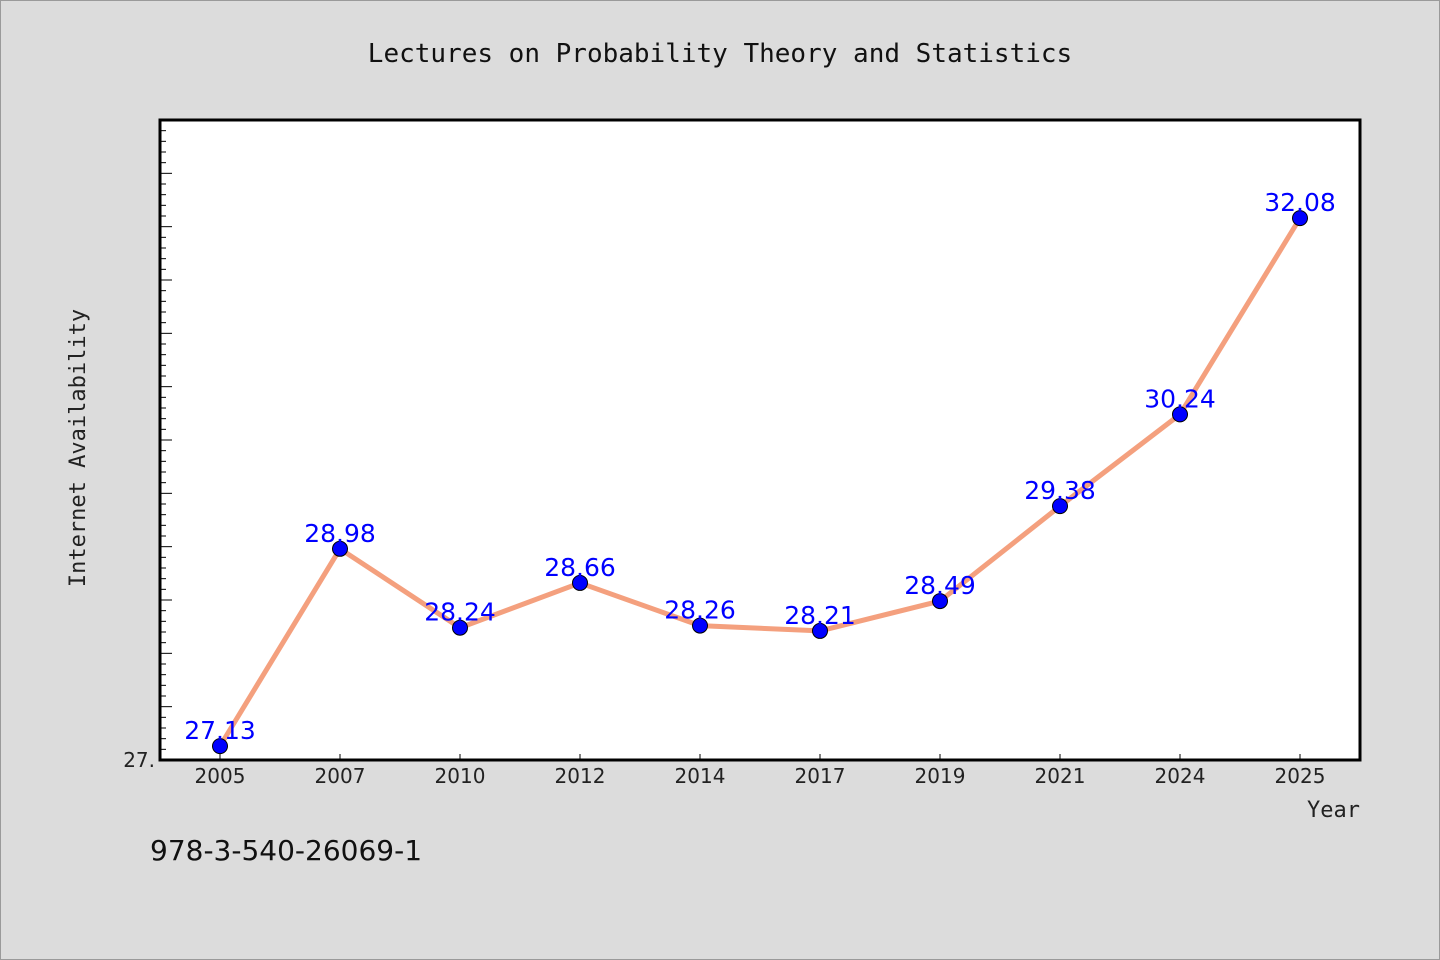 The width and height of the screenshot is (1440, 960). What do you see at coordinates (940, 585) in the screenshot?
I see `data-label: 28.49` at bounding box center [940, 585].